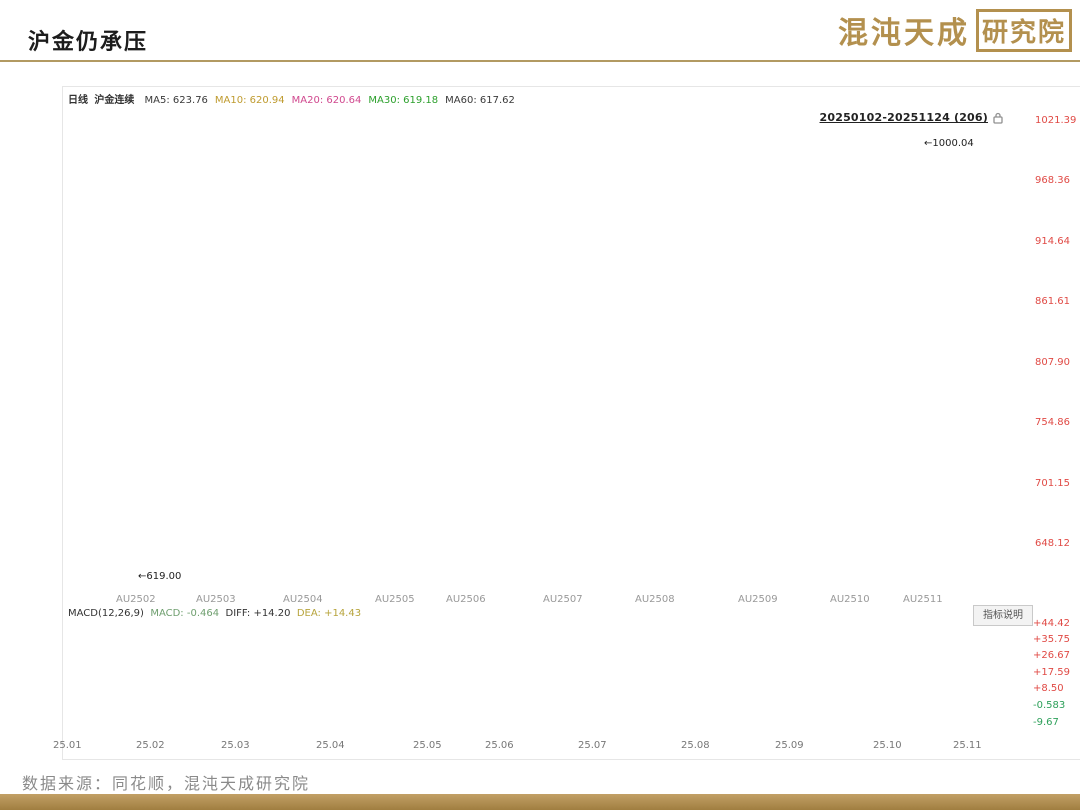 This screenshot has height=810, width=1080. Describe the element at coordinates (303, 599) in the screenshot. I see `contract-label: AU2504` at that location.